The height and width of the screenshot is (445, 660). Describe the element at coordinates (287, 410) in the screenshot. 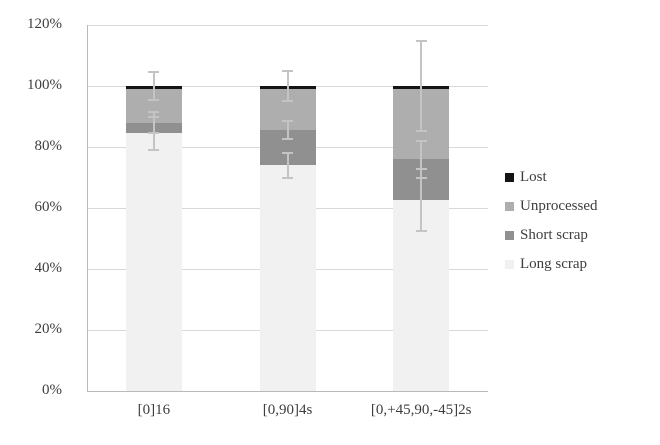

I see `x-tick-label: [0,90]4s` at that location.